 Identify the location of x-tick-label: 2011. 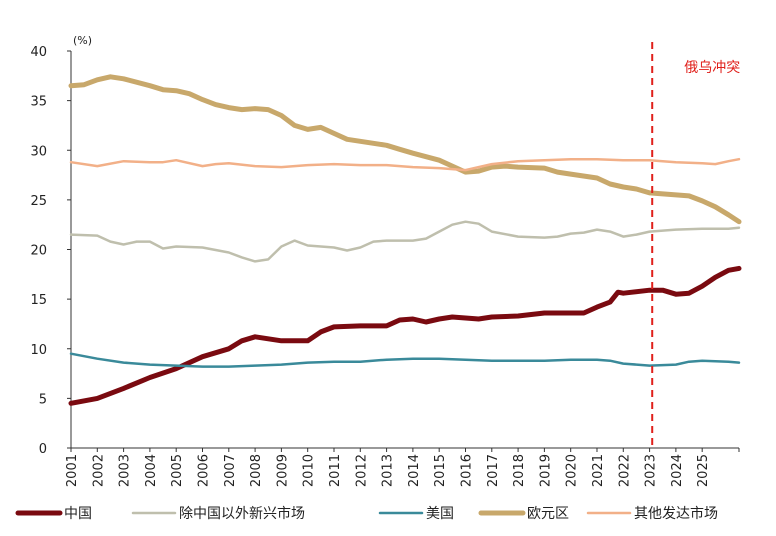
(335, 470).